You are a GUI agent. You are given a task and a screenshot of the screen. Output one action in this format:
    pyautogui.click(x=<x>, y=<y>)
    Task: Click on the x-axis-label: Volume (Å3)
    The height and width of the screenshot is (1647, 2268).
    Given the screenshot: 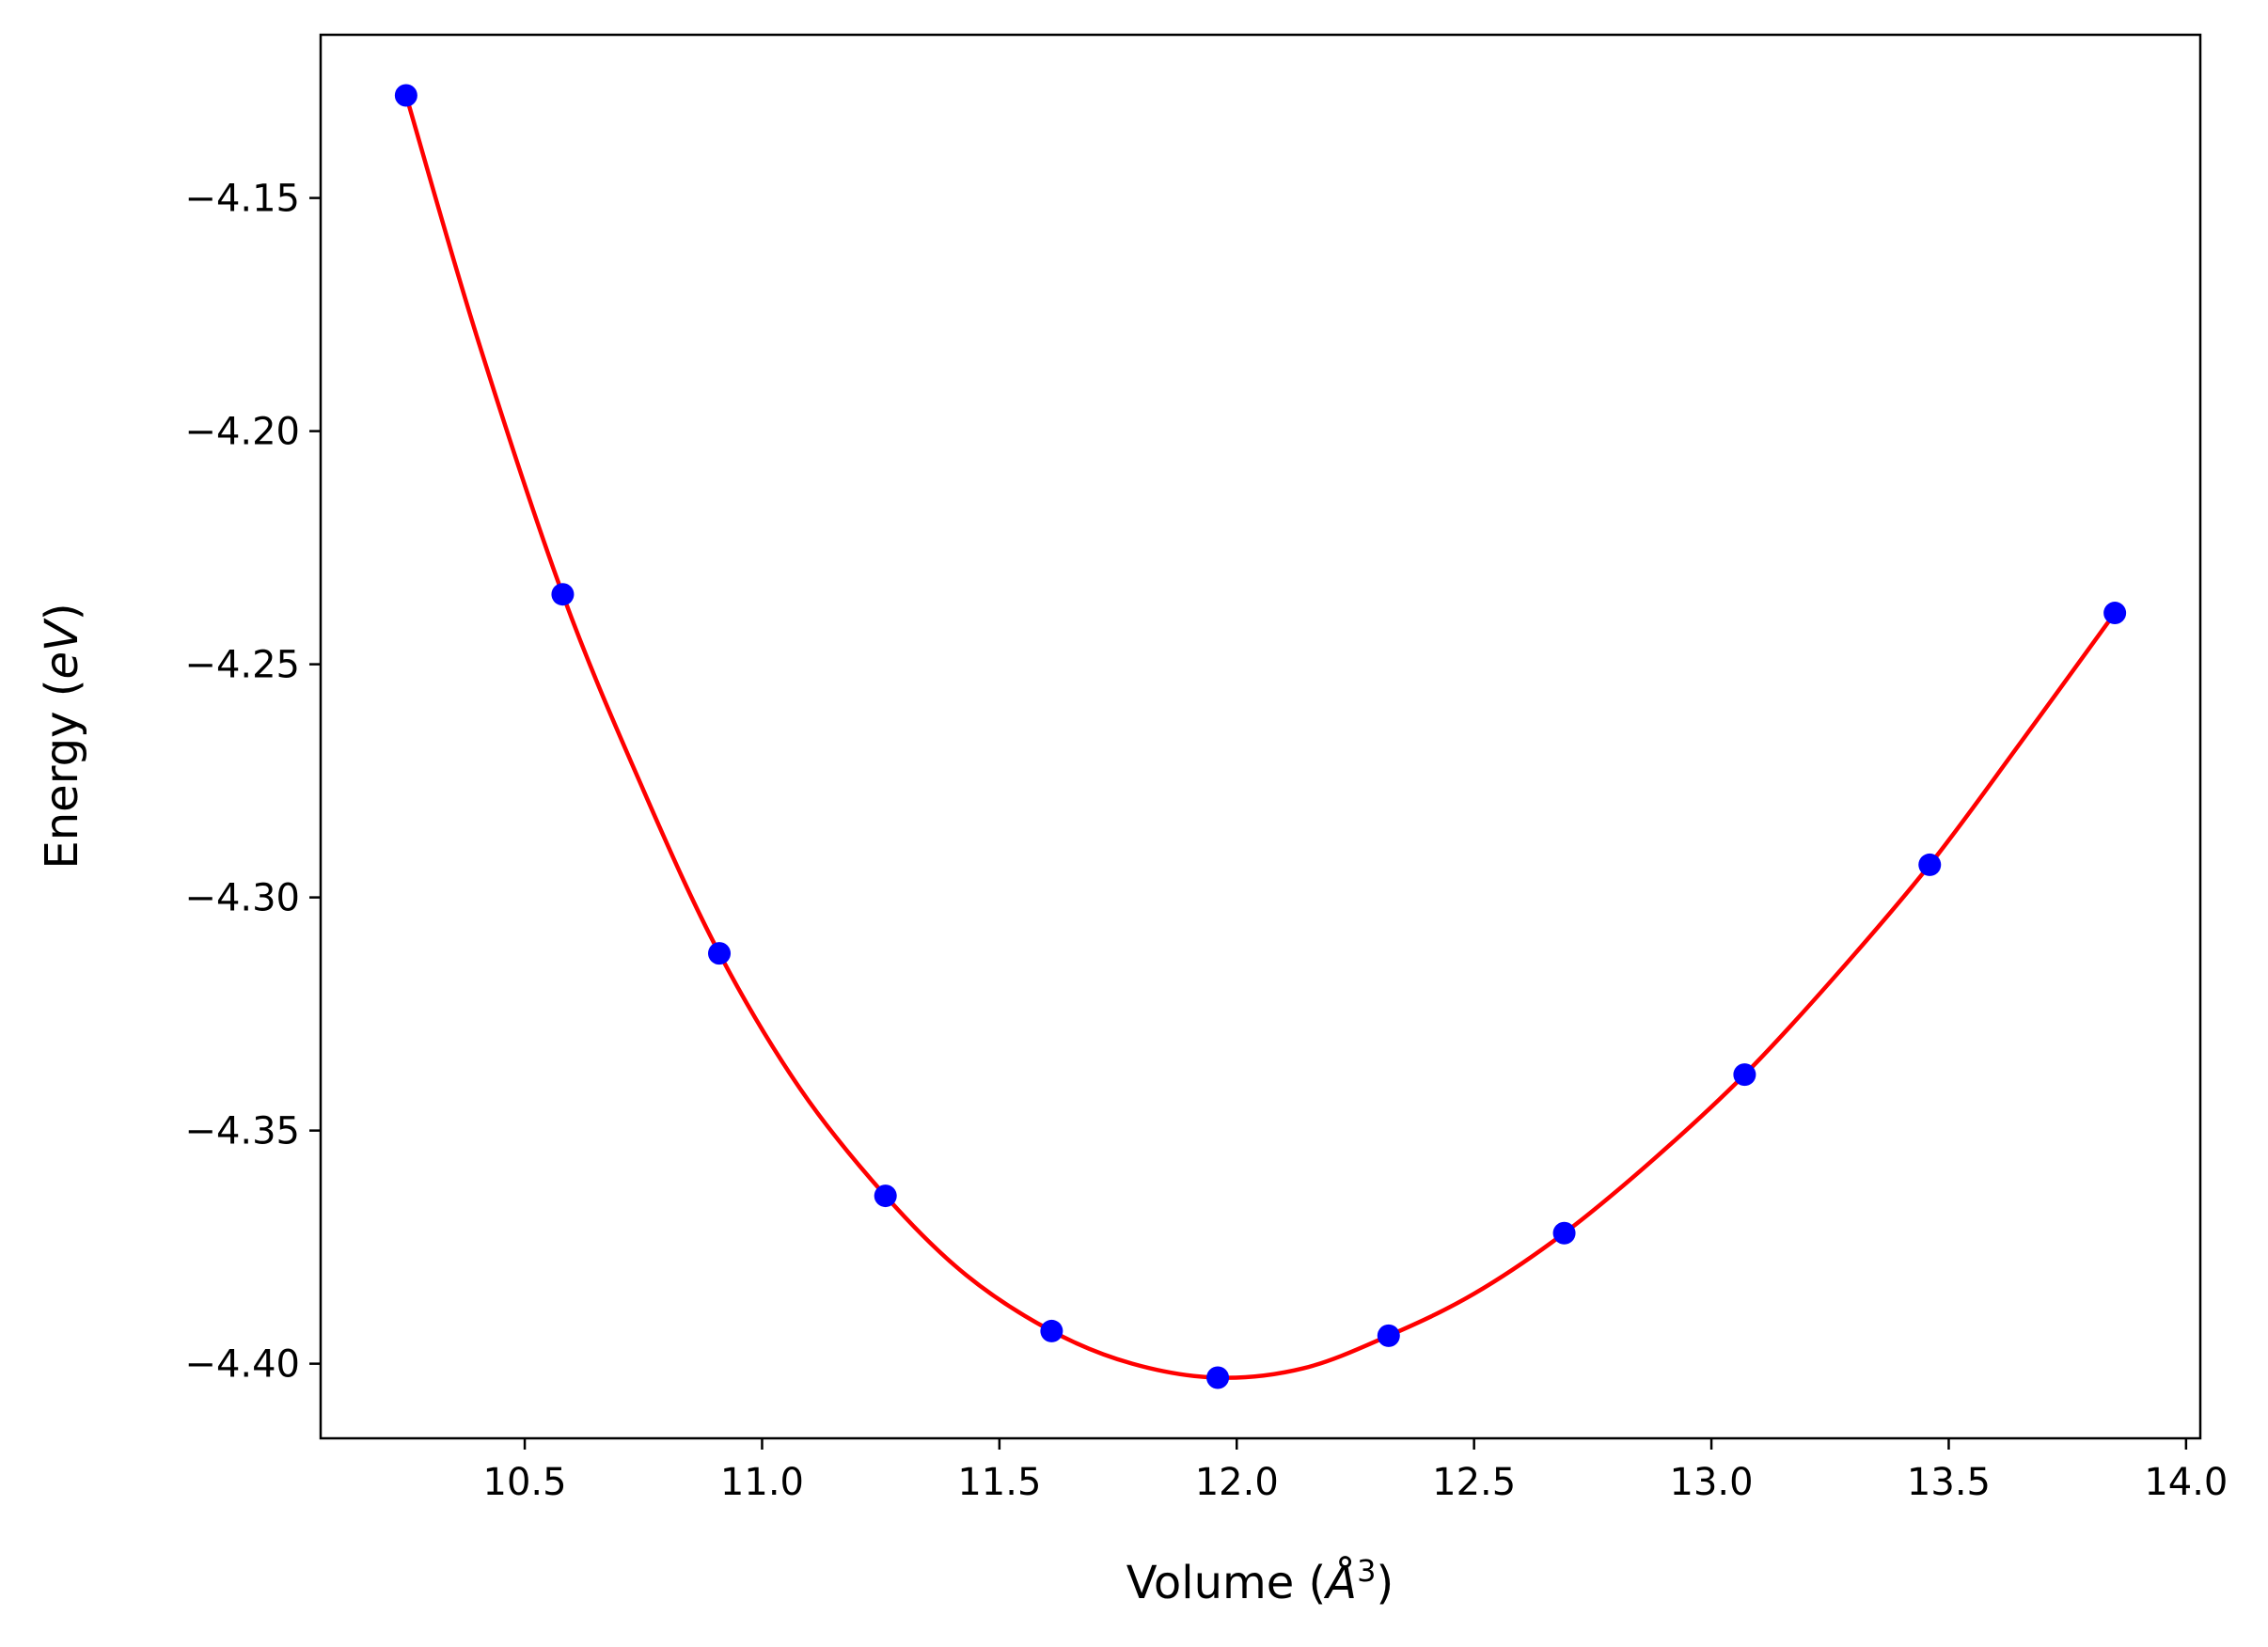 What is the action you would take?
    pyautogui.click(x=1260, y=1581)
    